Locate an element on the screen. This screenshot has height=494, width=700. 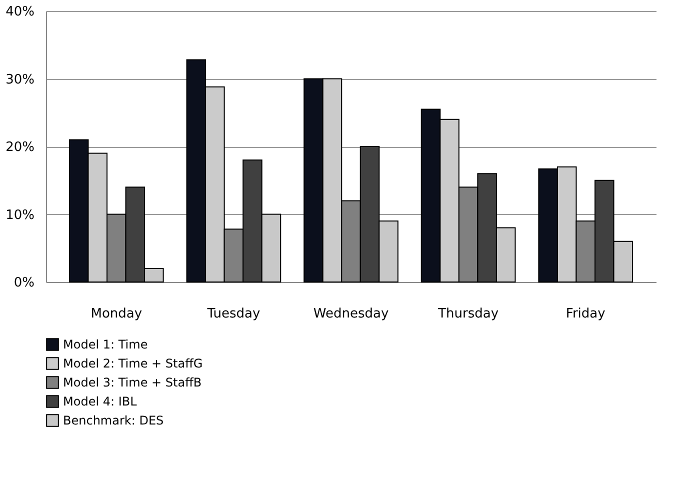
y-tick-label: 20% is located at coordinates (20, 147).